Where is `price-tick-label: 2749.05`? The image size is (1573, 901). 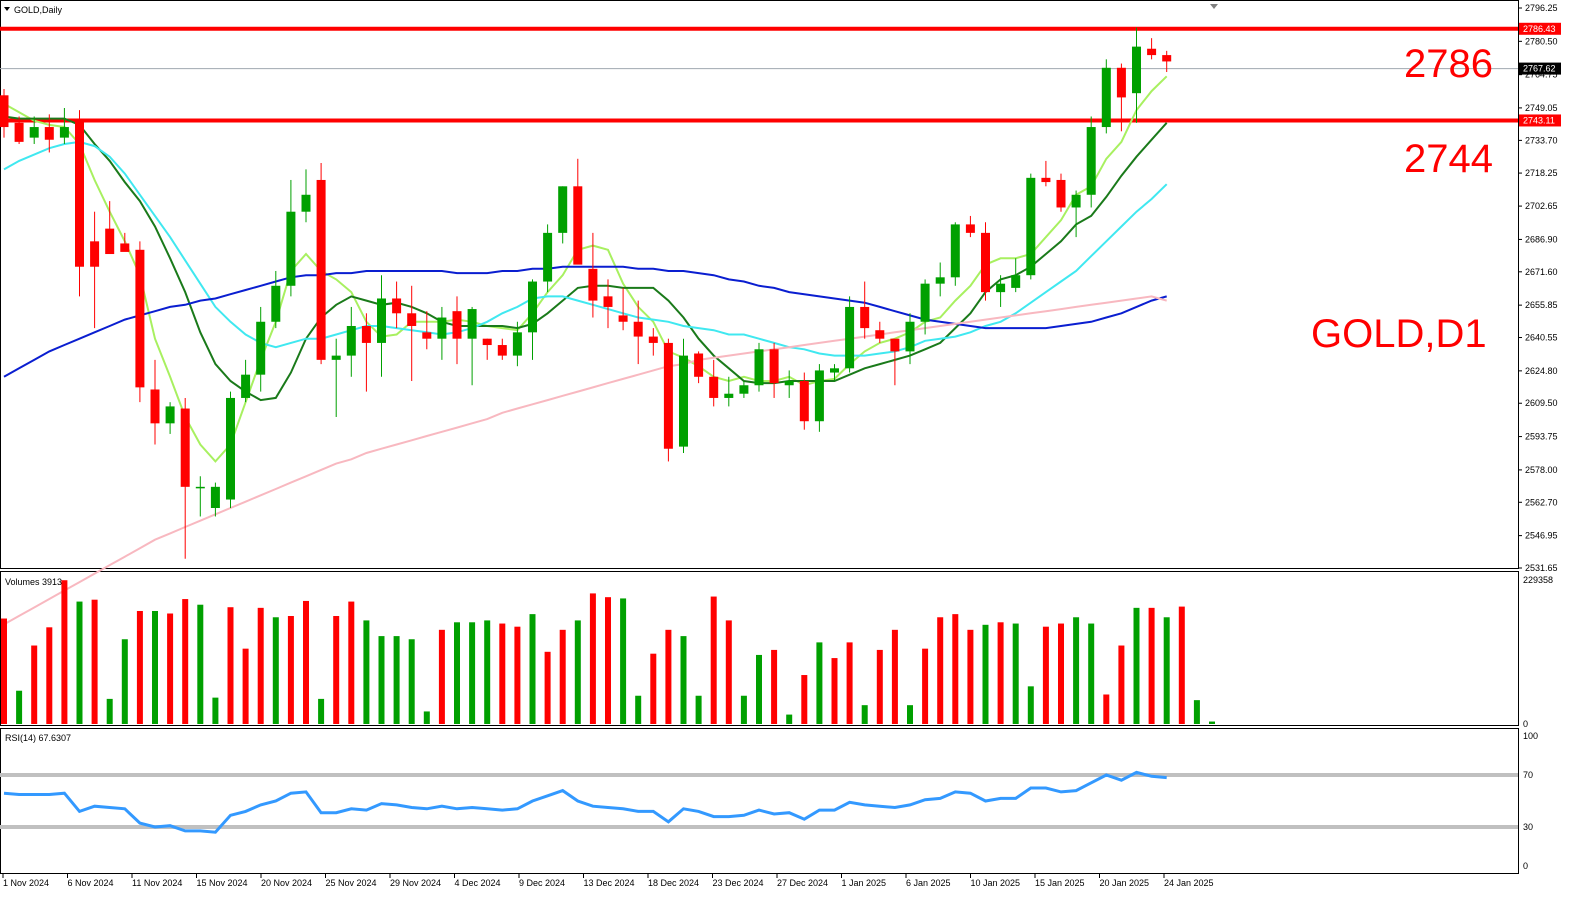 price-tick-label: 2749.05 is located at coordinates (1541, 108).